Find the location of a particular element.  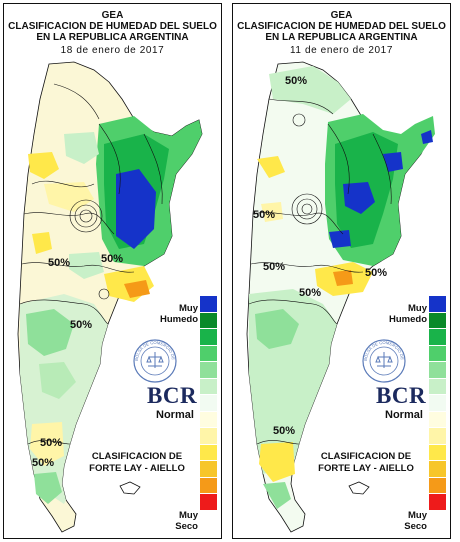

panel-date: 18 de enero de 2017 is located at coordinates (112, 50).